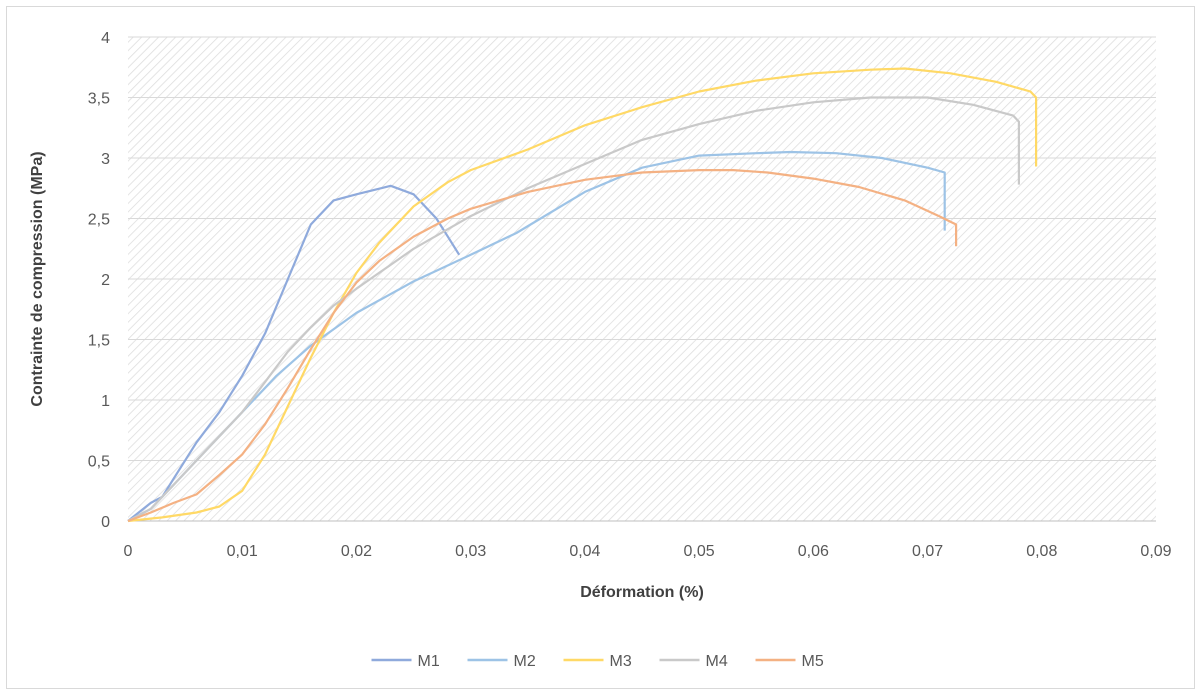 The image size is (1203, 695). Describe the element at coordinates (105, 159) in the screenshot. I see `y-tick-label: 3` at that location.